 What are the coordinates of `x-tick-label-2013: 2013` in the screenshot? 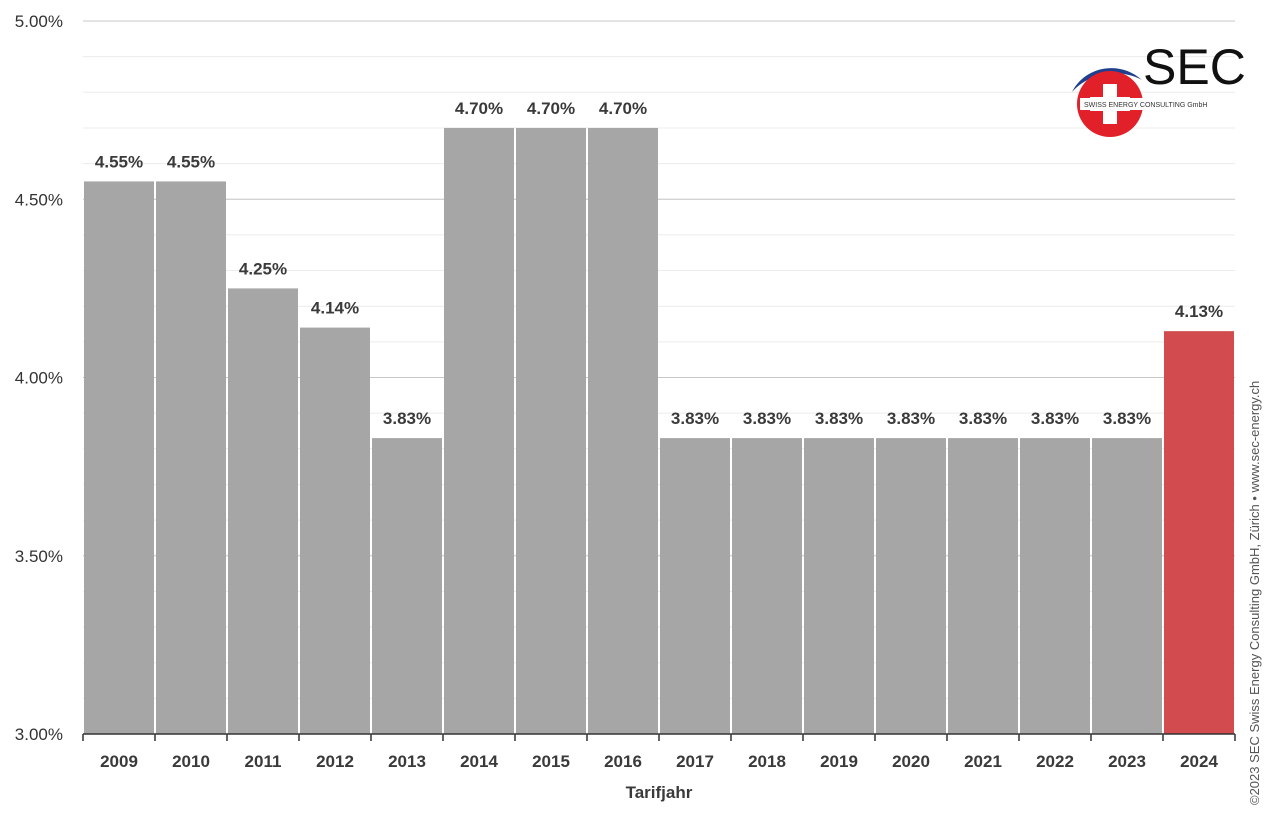 It's located at (407, 761).